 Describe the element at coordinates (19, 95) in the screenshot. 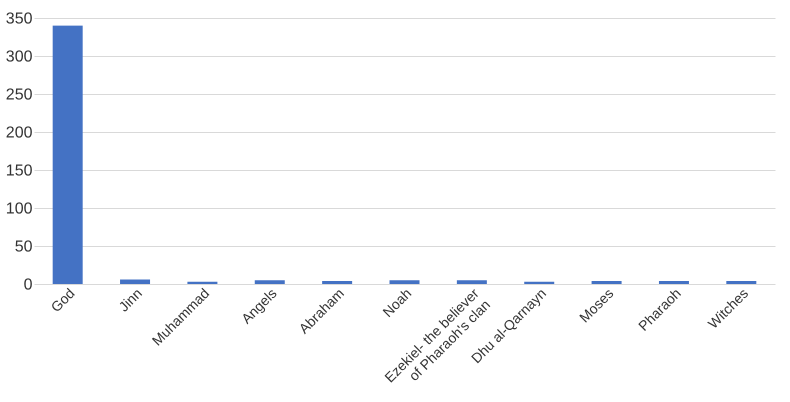

I see `y-tick-label: 250` at that location.